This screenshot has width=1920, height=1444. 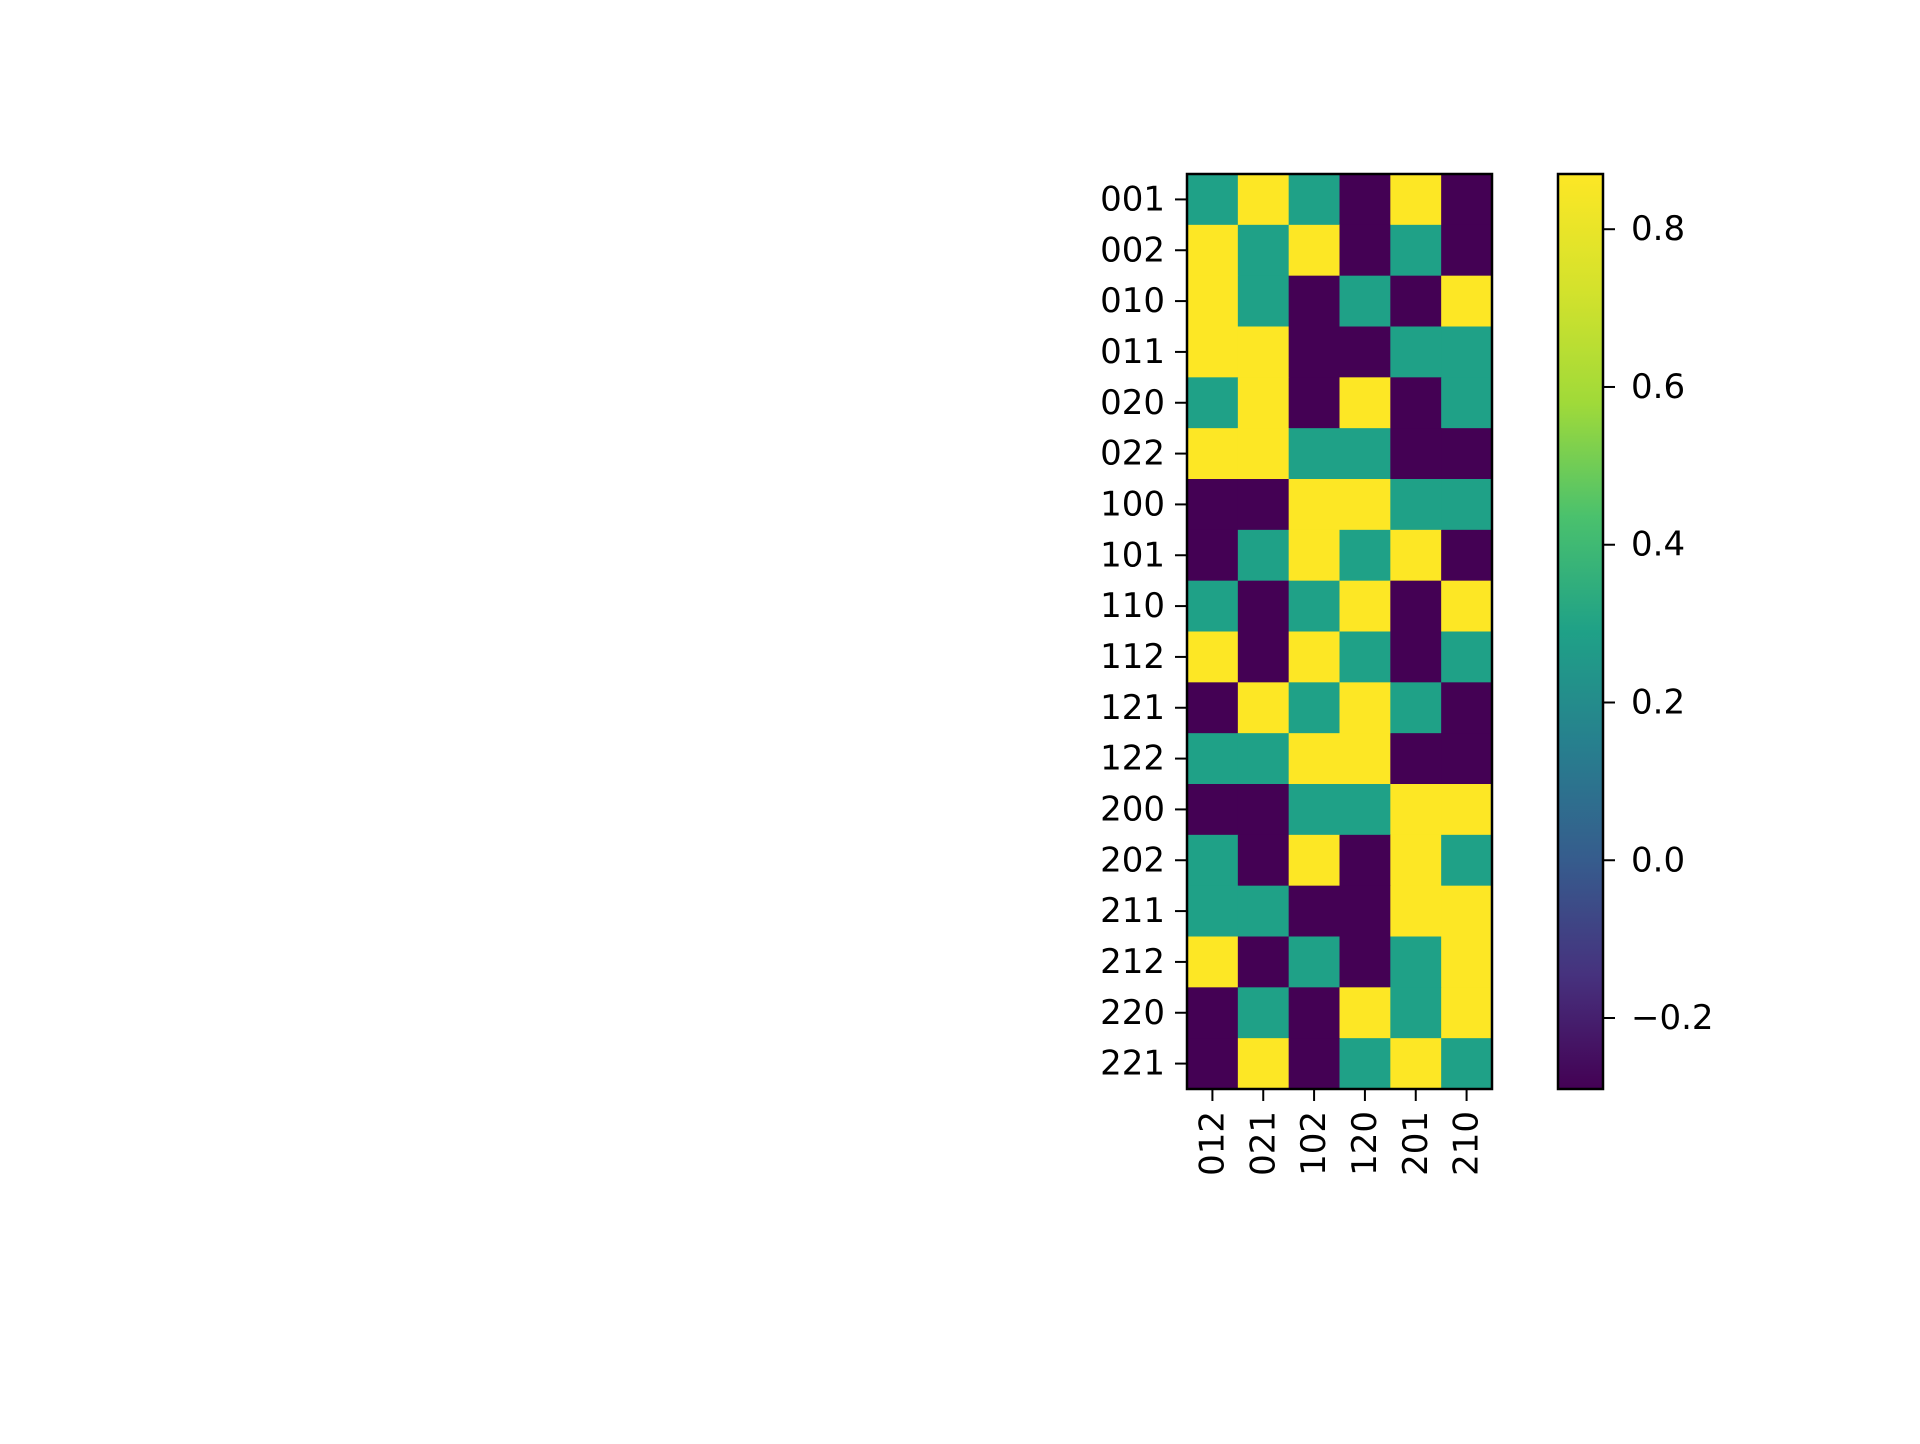 I want to click on x-tick-label: 210, so click(x=1467, y=1143).